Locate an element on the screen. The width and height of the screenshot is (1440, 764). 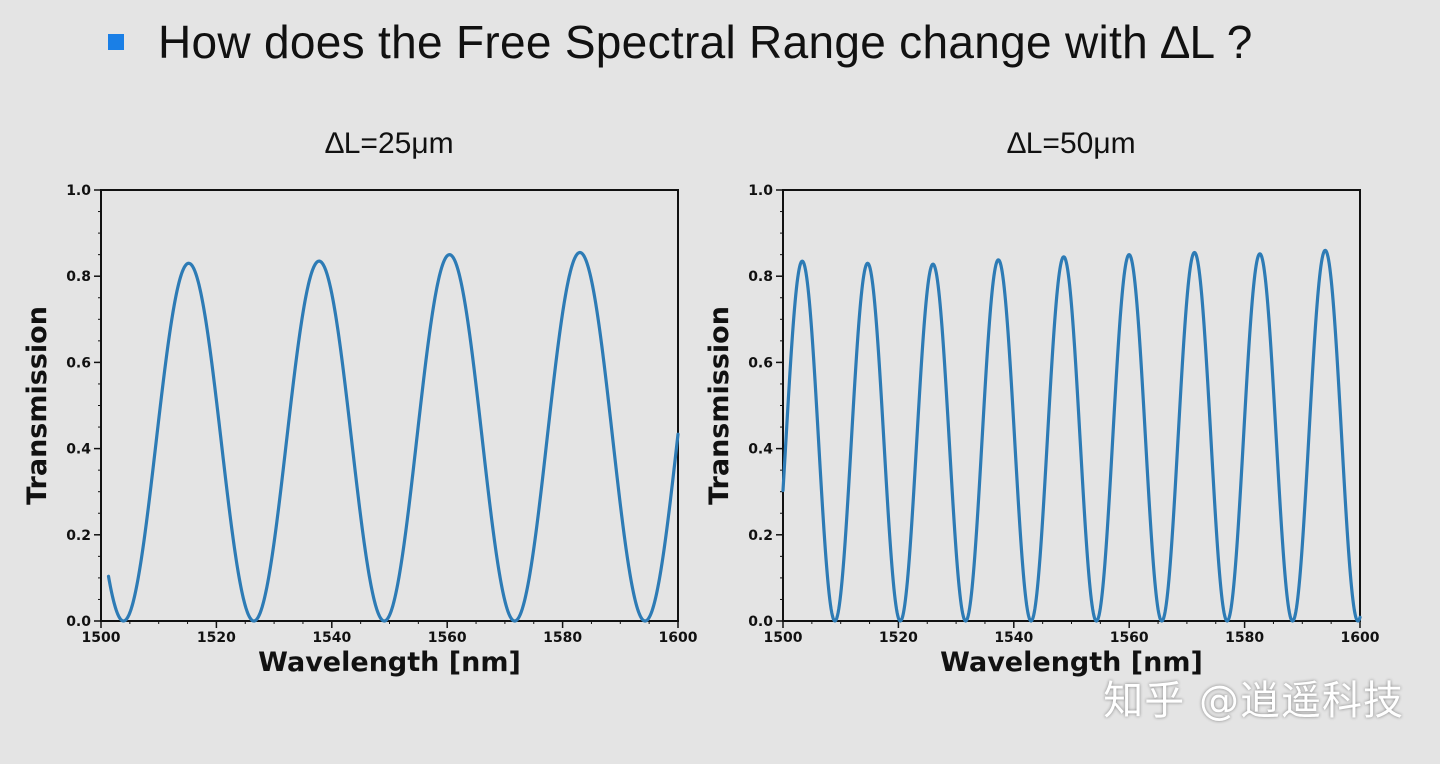
chart-title: ∆L=25μm is located at coordinates (389, 143).